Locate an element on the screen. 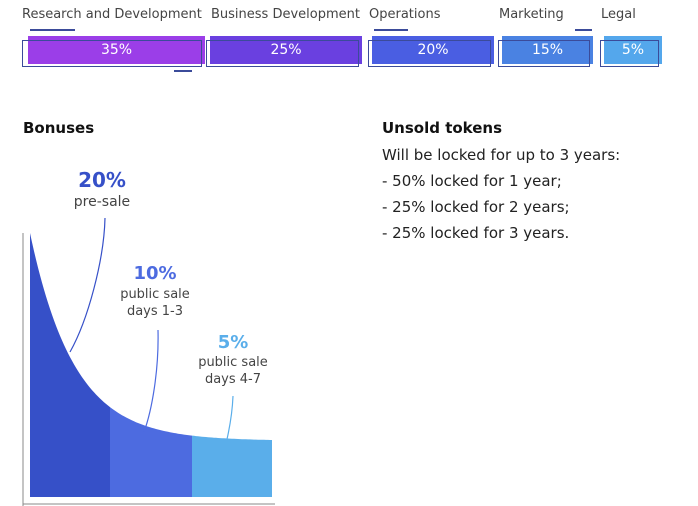 The image size is (698, 506). bonus-percent-days4-7: 5% is located at coordinates (233, 342).